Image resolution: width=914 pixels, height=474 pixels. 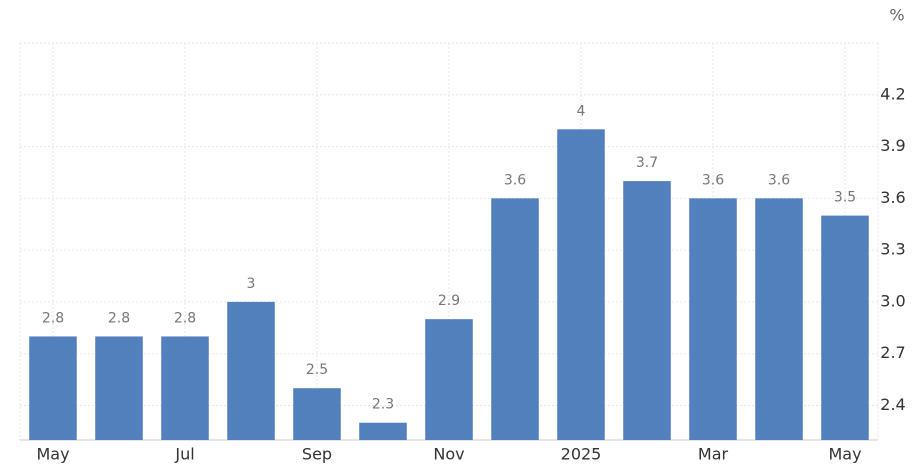 I want to click on y-tick-label: 3.0, so click(x=892, y=300).